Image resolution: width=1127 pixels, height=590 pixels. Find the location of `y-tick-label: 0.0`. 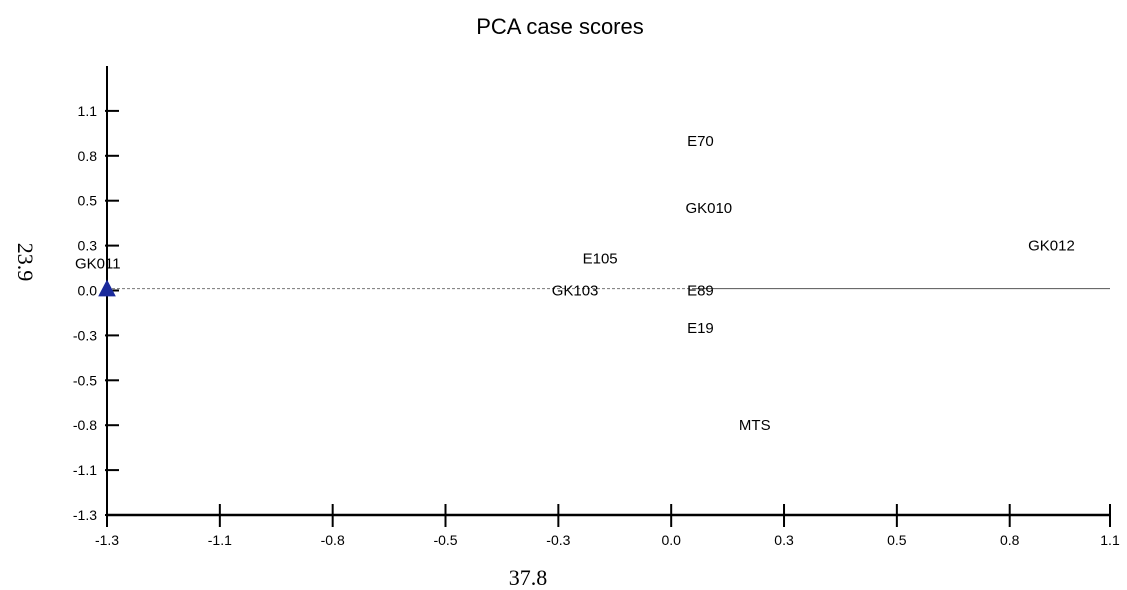

y-tick-label: 0.0 is located at coordinates (88, 291).